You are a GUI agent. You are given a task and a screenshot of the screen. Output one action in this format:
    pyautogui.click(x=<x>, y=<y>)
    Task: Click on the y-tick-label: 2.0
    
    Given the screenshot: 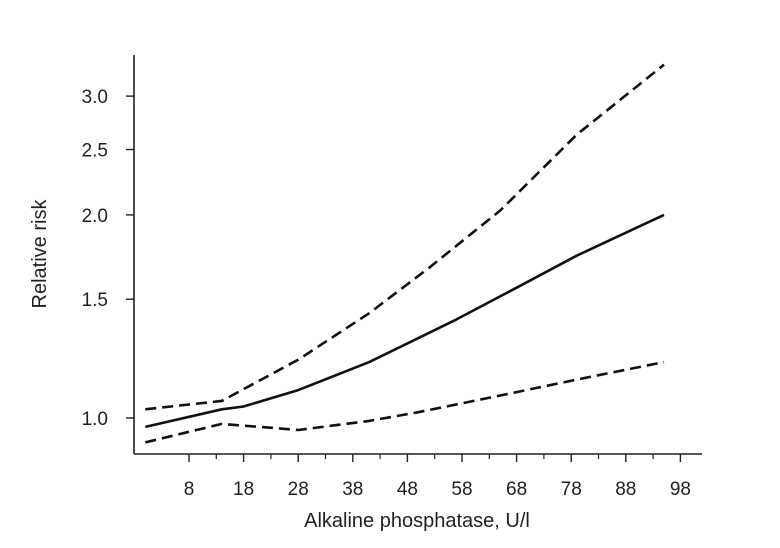 What is the action you would take?
    pyautogui.click(x=95, y=216)
    